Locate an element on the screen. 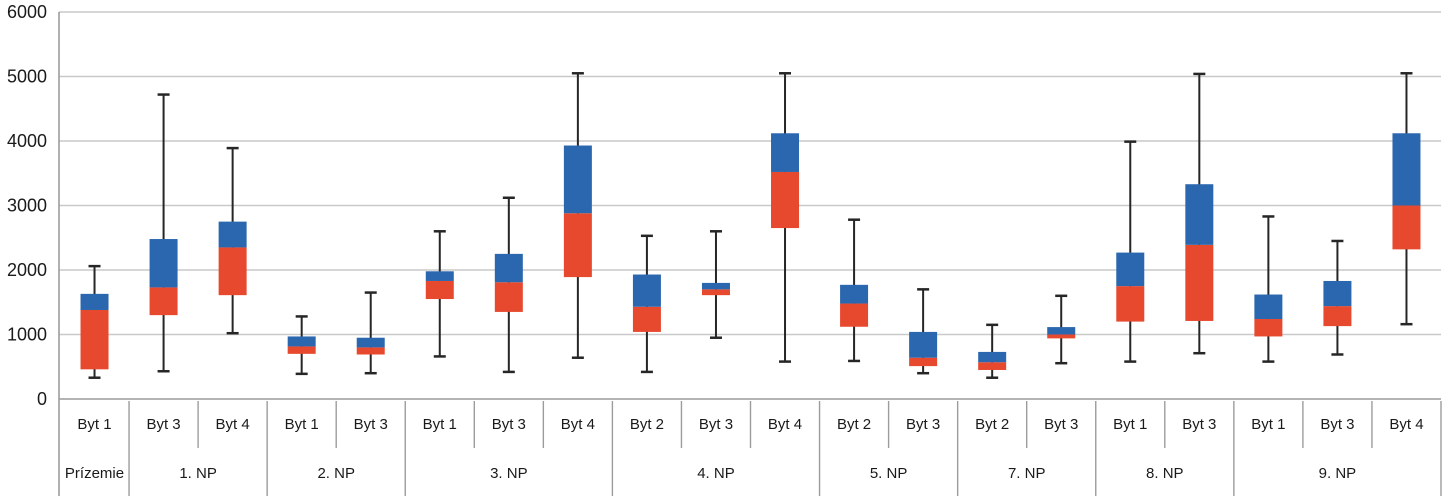 Image resolution: width=1448 pixels, height=504 pixels. floor-label: 8. NP is located at coordinates (1165, 473).